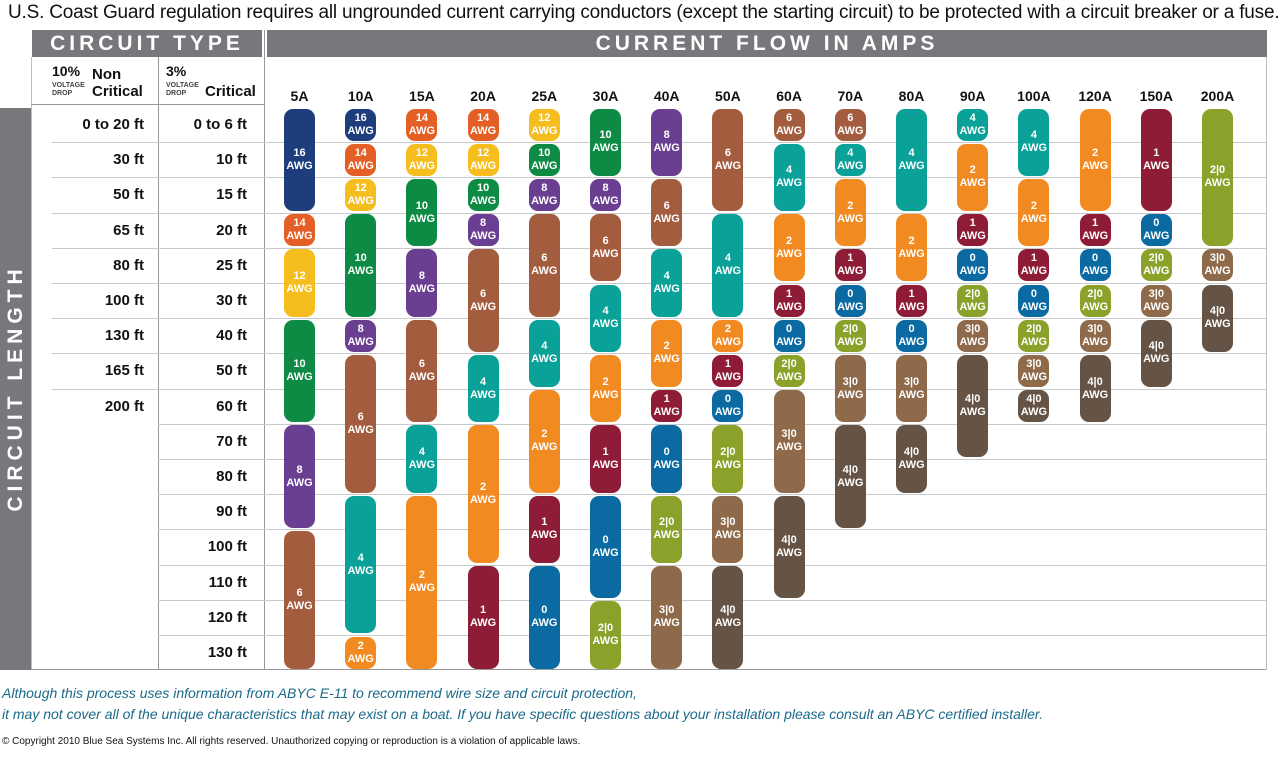  Describe the element at coordinates (360, 117) in the screenshot. I see `gauge-number: 16` at that location.